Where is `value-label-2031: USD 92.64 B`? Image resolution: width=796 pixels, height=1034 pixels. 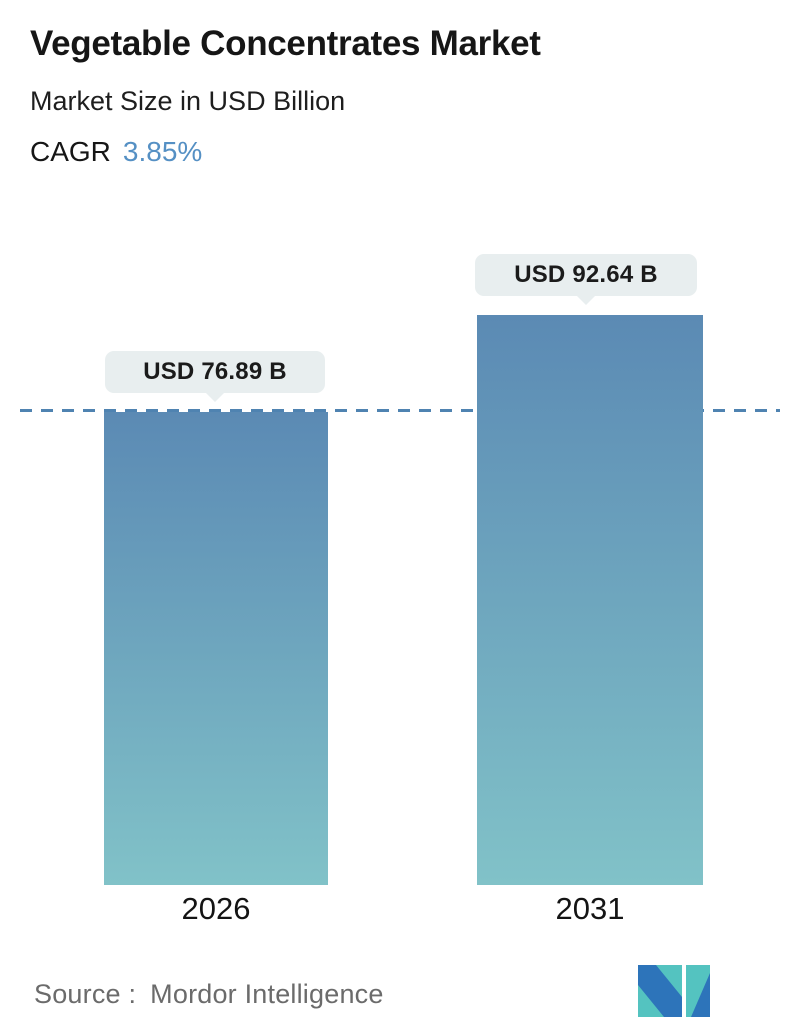 value-label-2031: USD 92.64 B is located at coordinates (586, 274).